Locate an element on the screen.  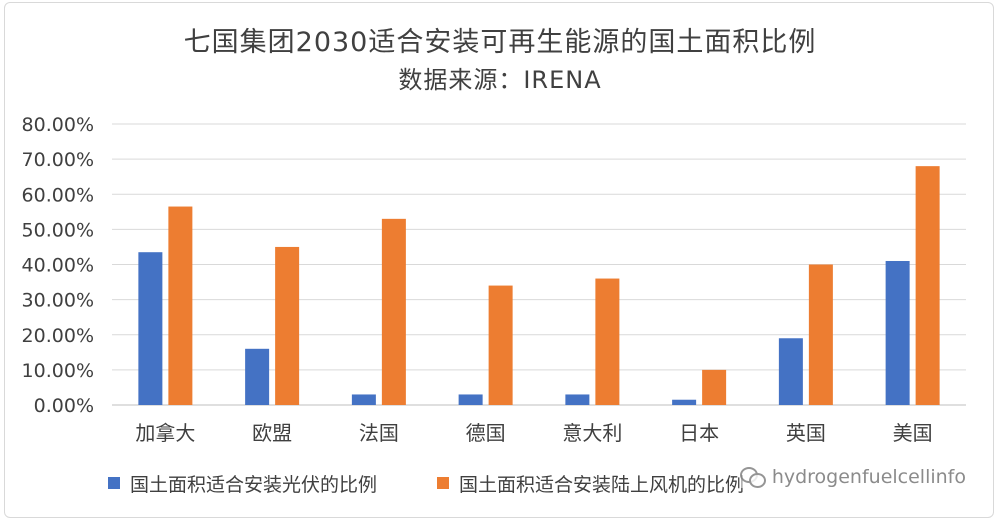
legend-label-pv: 国土面积适合安装光伏的比例 is located at coordinates (254, 484).